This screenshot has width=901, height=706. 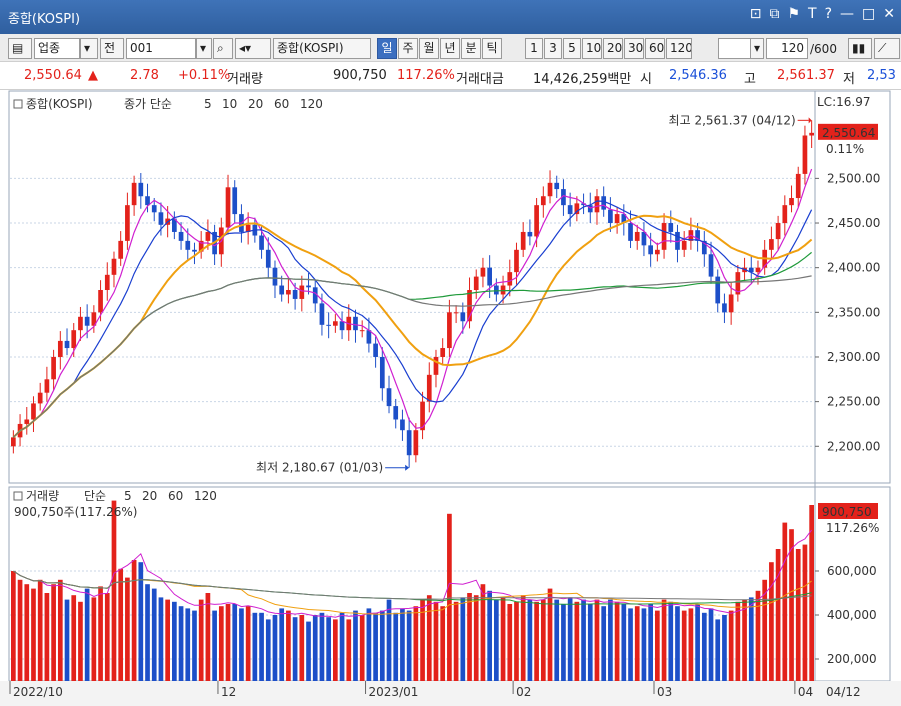 I want to click on count-input: 120, so click(x=787, y=48).